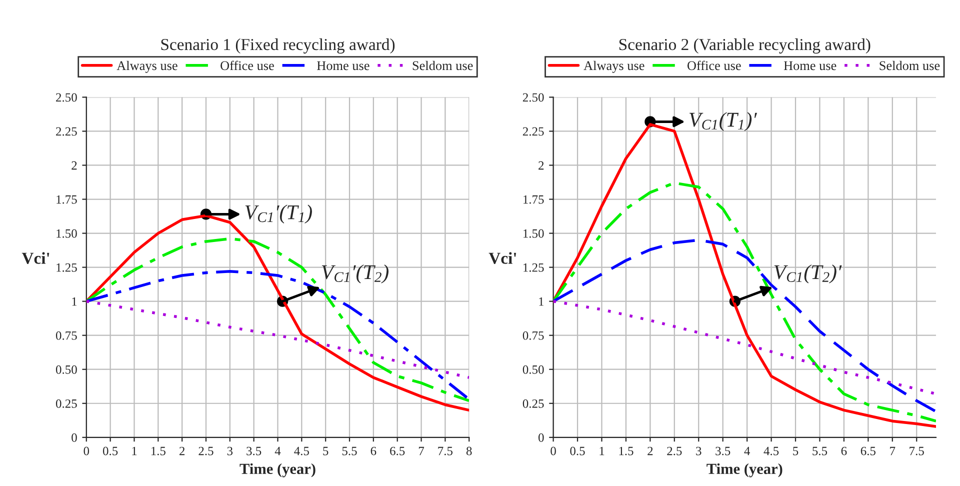  I want to click on chart-title: Scenario 2 (Variable recycling award), so click(744, 46).